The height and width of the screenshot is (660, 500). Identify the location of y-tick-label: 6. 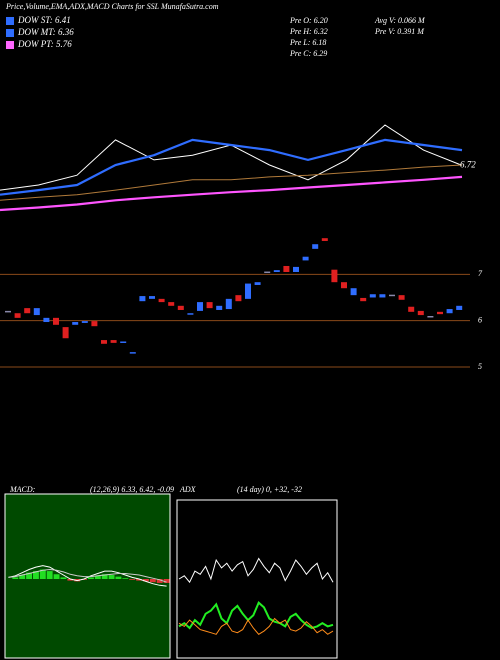
(480, 319).